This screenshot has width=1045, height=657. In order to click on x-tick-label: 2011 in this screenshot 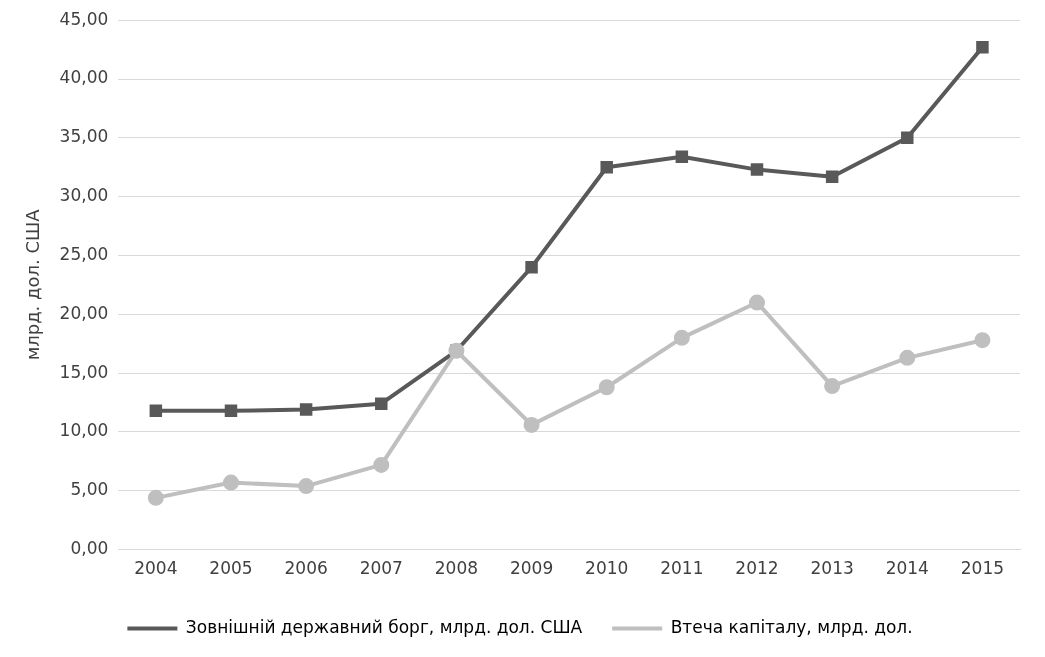, I will do `click(682, 568)`.